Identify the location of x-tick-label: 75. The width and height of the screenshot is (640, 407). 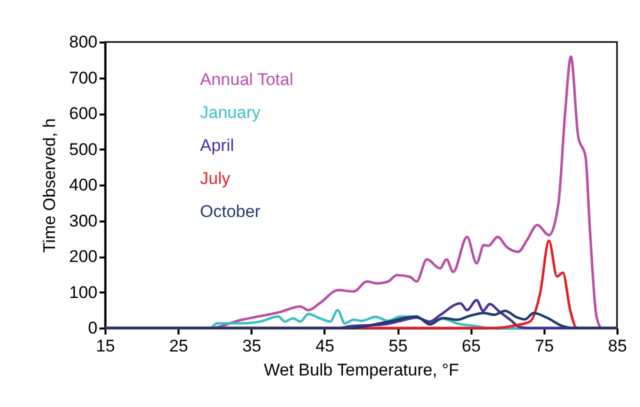
(544, 346).